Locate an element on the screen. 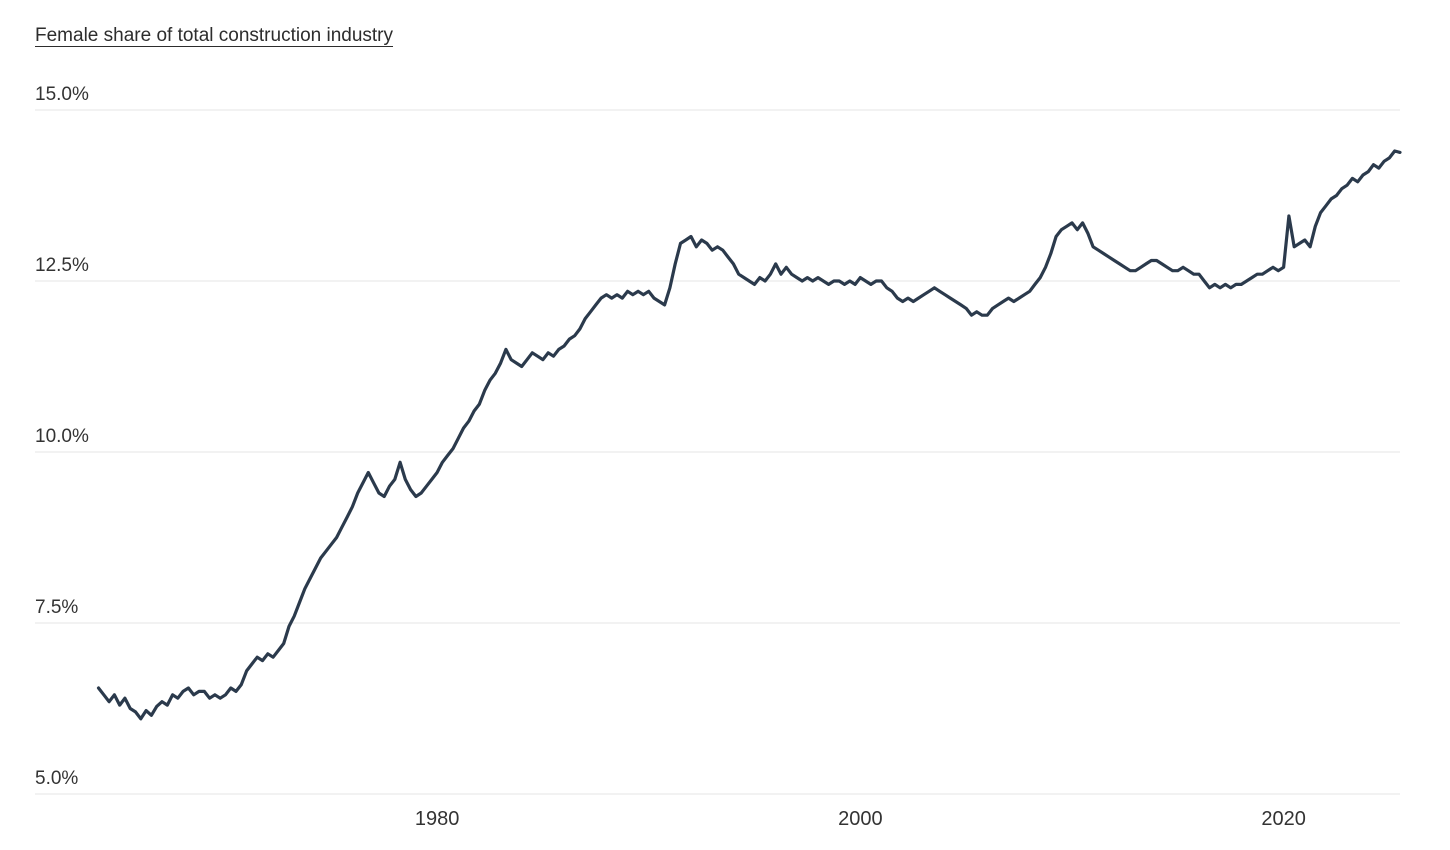 The image size is (1450, 850). y-axis-label: 10.0% is located at coordinates (62, 436).